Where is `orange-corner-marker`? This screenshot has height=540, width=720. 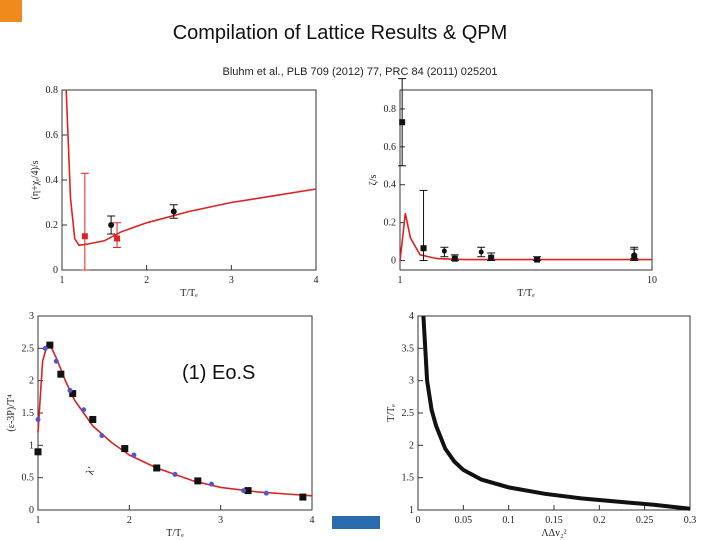
orange-corner-marker is located at coordinates (11, 11).